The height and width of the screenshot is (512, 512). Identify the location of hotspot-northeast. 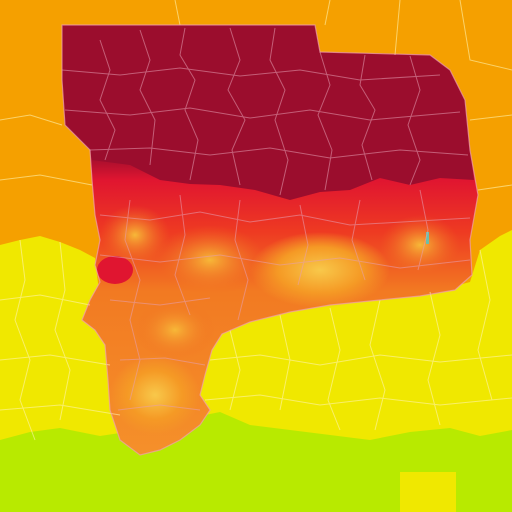
(420, 245).